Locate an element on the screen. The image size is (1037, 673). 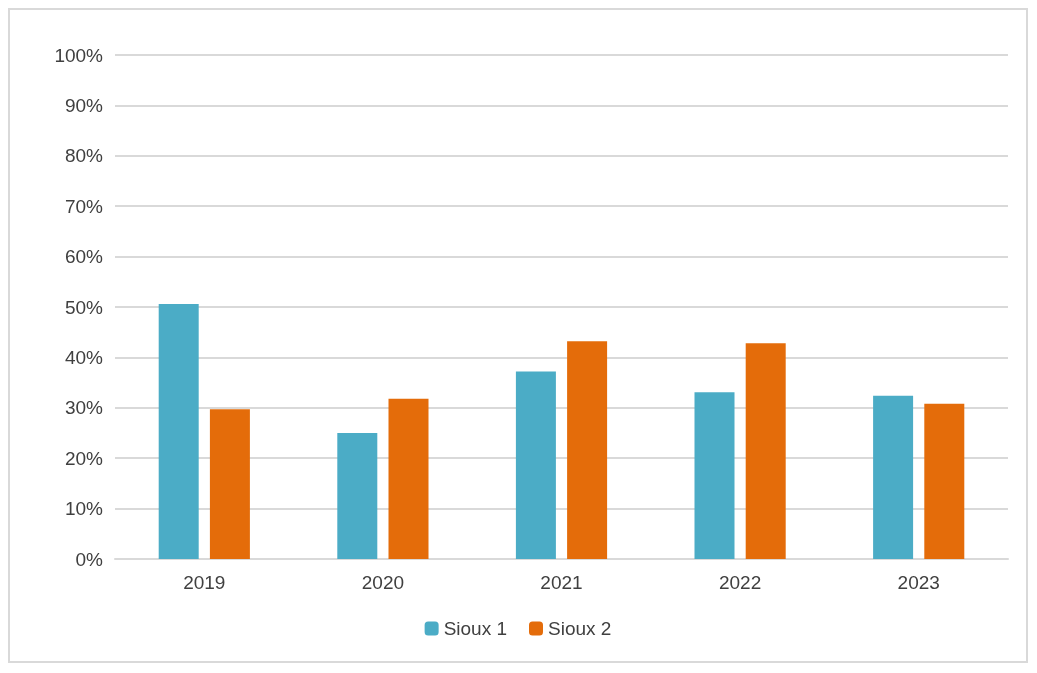
y-tick-label: 90% is located at coordinates (84, 105).